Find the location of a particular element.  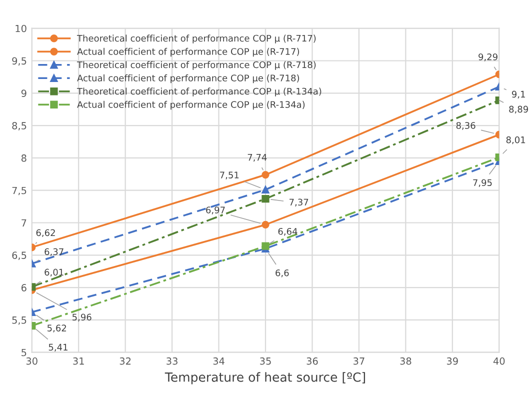

x-tick-label: 34 is located at coordinates (218, 361).